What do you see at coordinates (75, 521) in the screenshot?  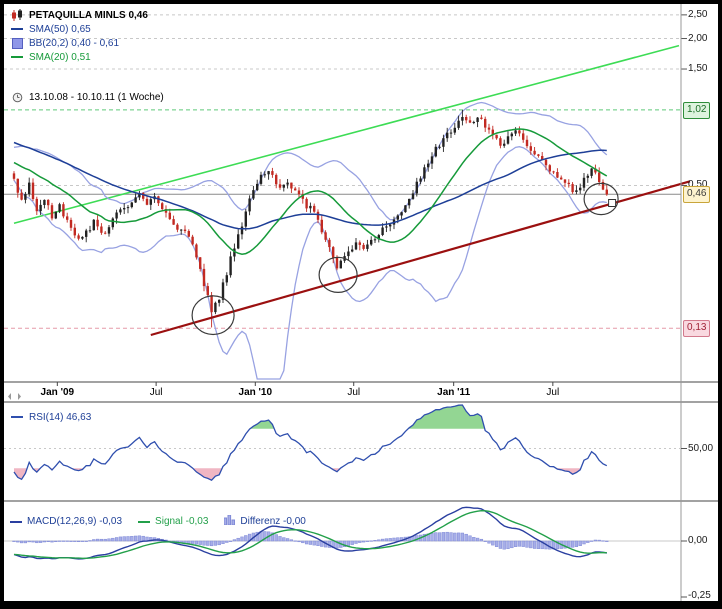 I see `macd-legend-label: MACD(12,26,9) -0,03` at bounding box center [75, 521].